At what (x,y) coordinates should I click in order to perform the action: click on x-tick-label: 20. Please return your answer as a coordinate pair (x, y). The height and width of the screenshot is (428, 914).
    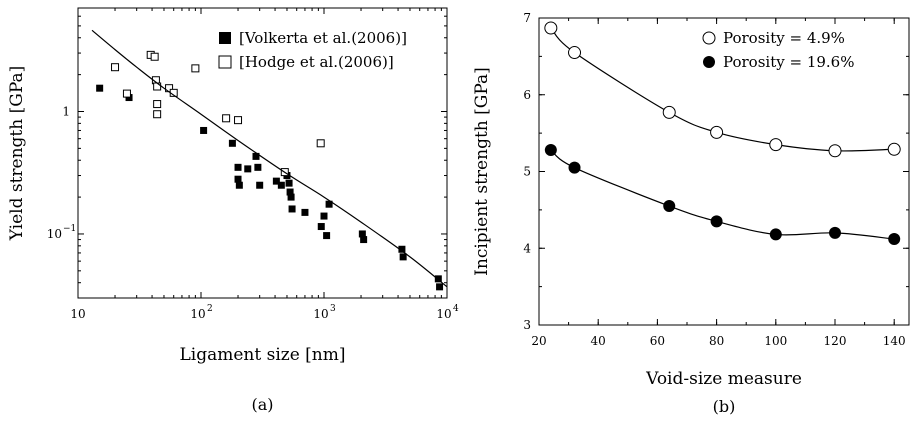
    Looking at the image, I should click on (538, 341).